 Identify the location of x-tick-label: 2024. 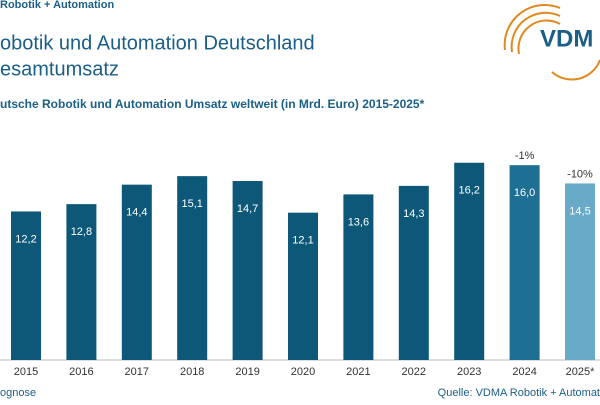
(524, 372).